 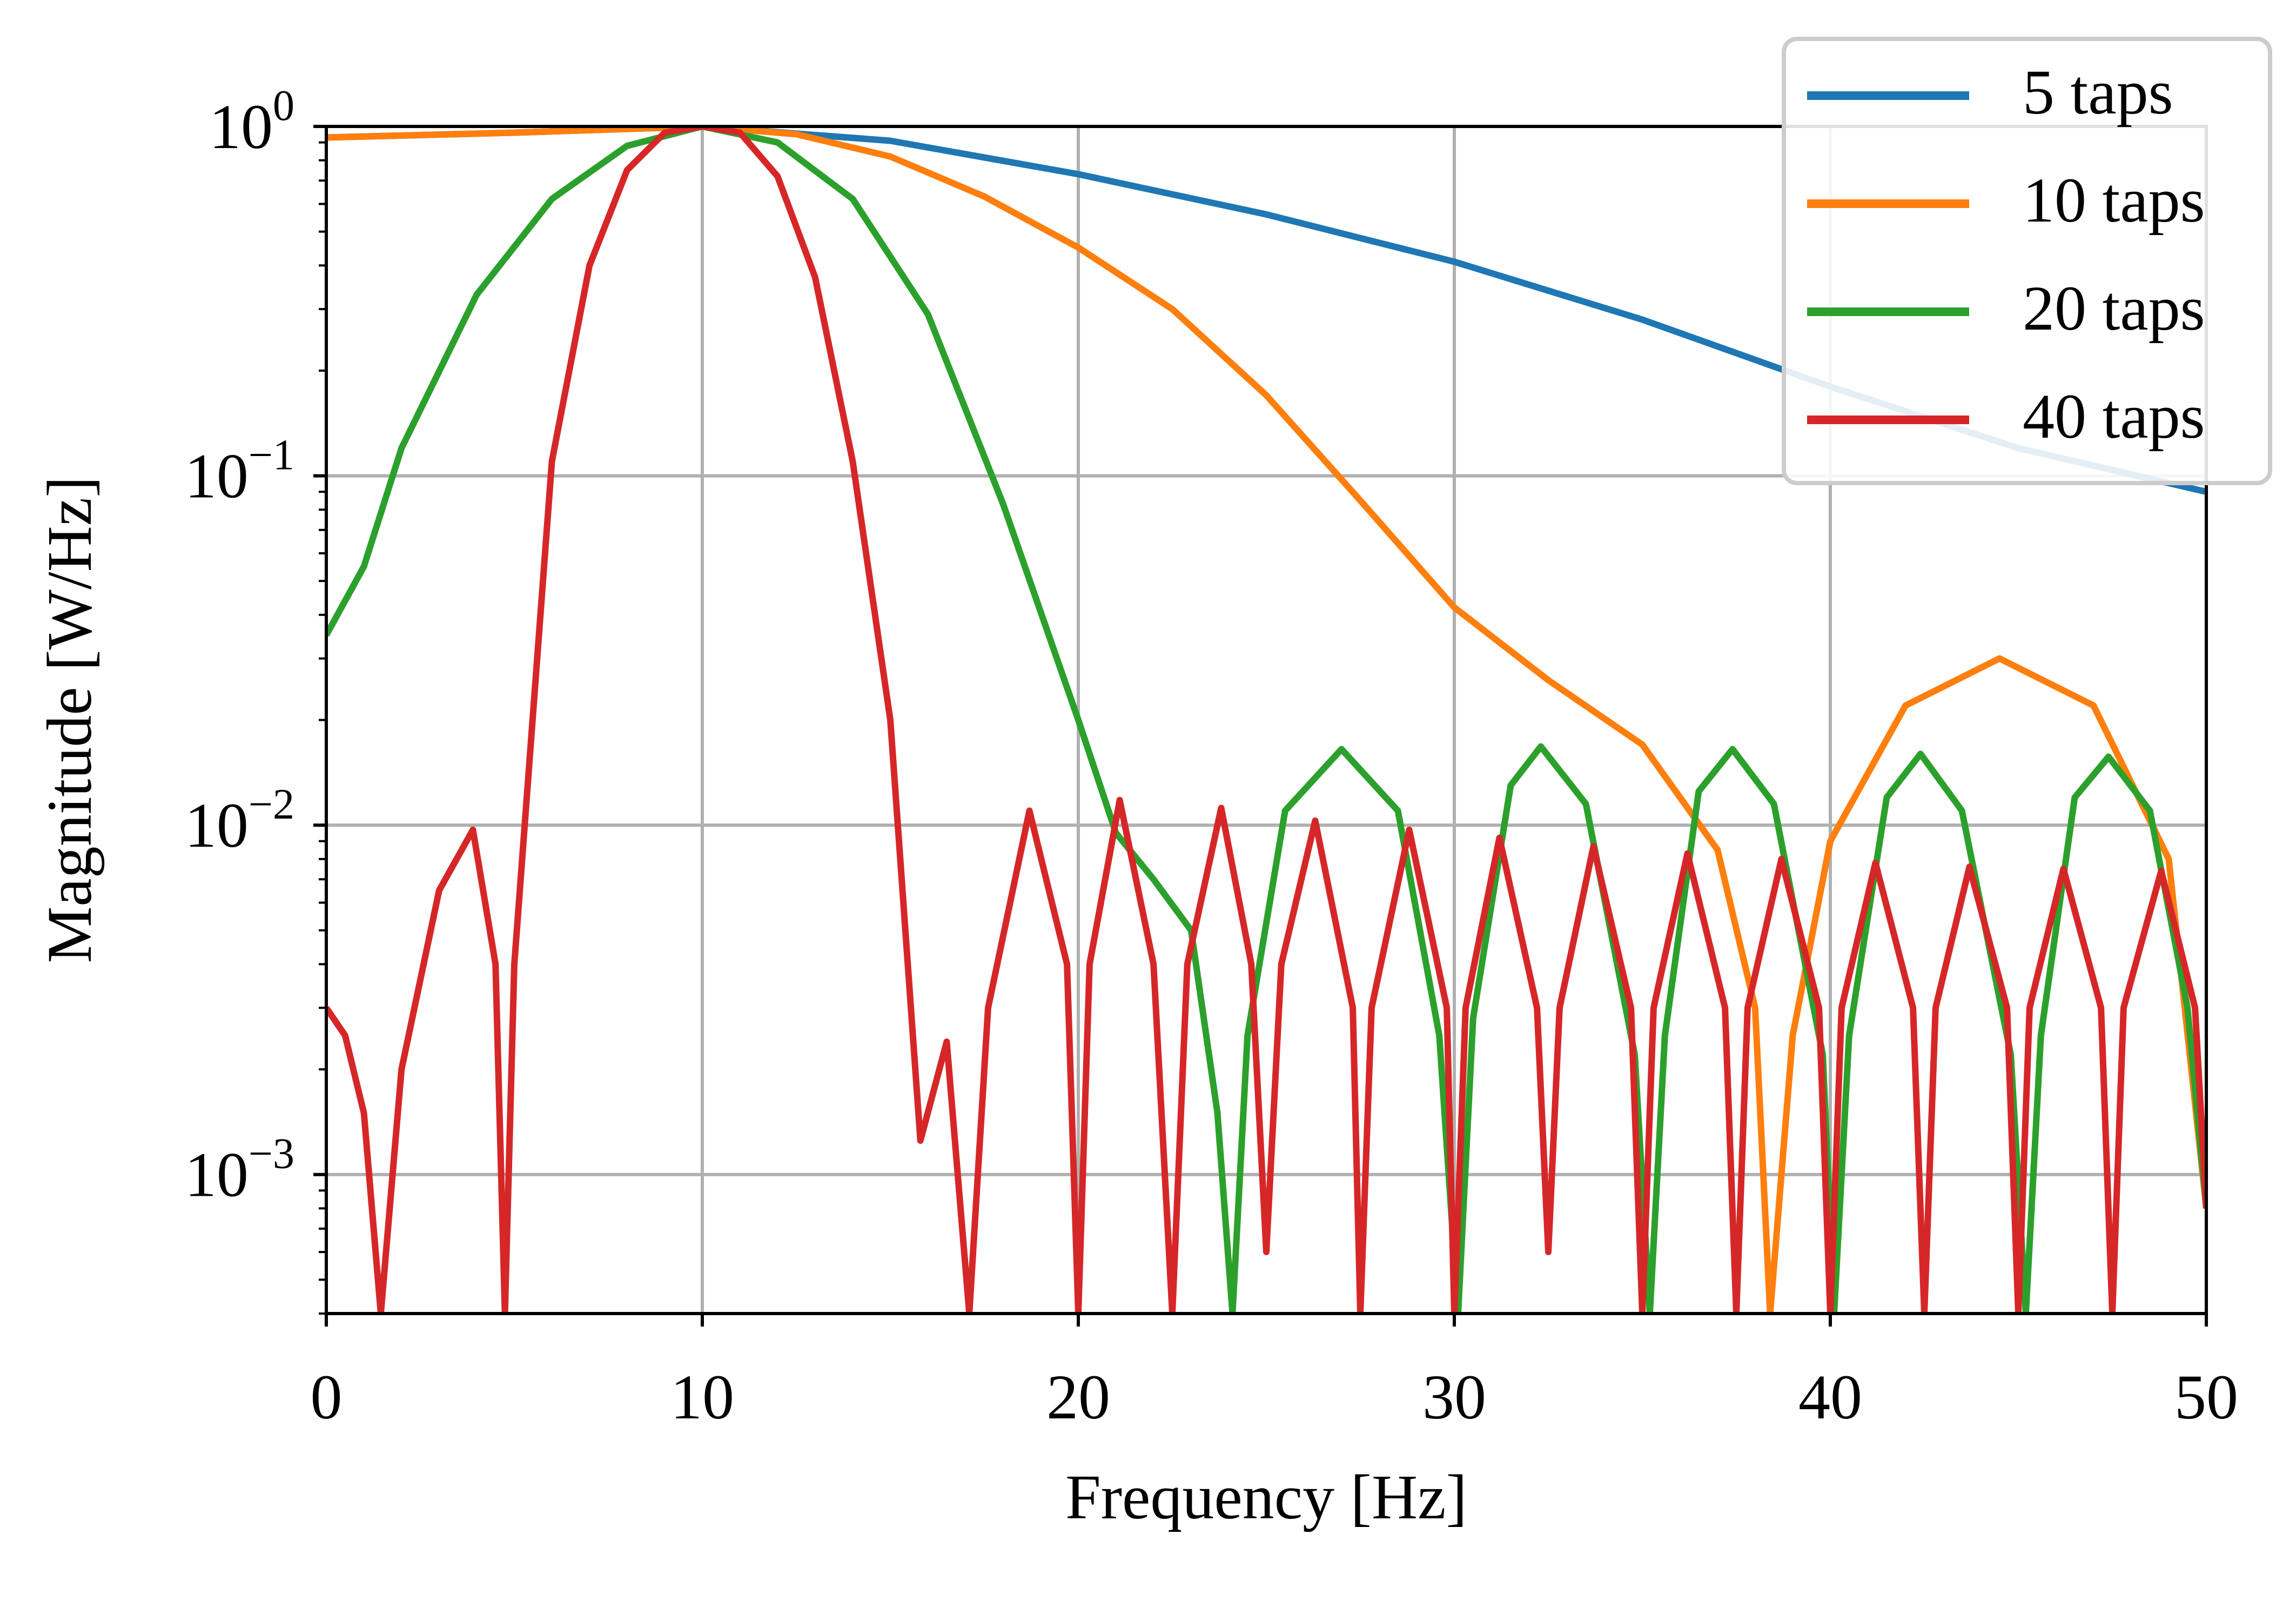 I want to click on y-axis-label: Magnitude [W/Hz], so click(x=69, y=719).